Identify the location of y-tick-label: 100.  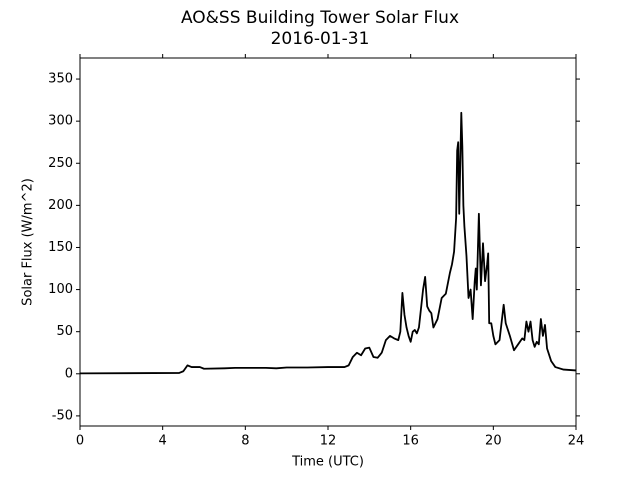
(60, 289).